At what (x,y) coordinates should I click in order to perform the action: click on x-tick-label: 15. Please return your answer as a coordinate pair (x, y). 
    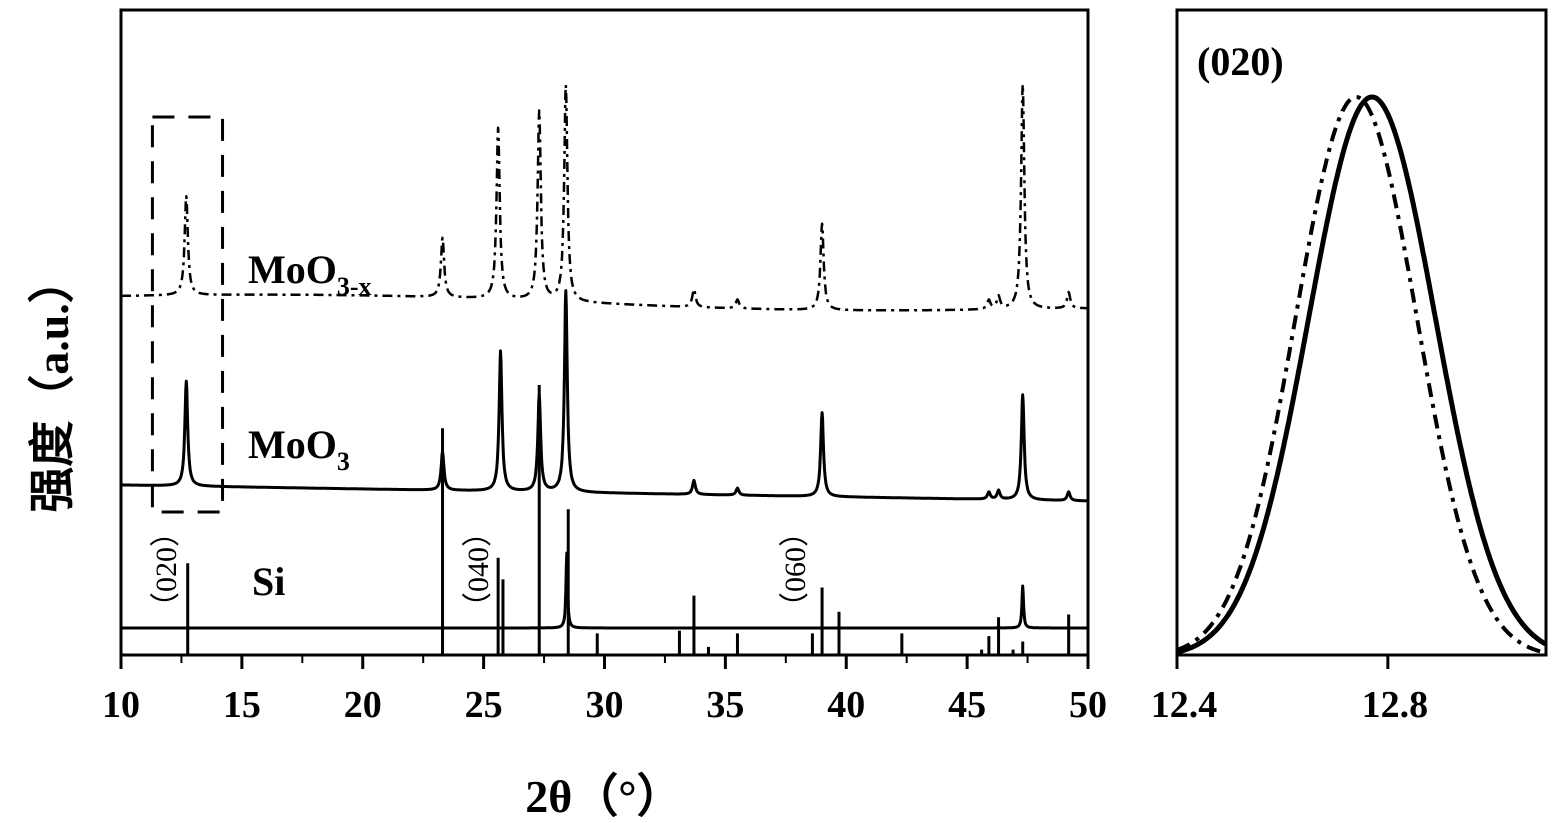
    Looking at the image, I should click on (242, 705).